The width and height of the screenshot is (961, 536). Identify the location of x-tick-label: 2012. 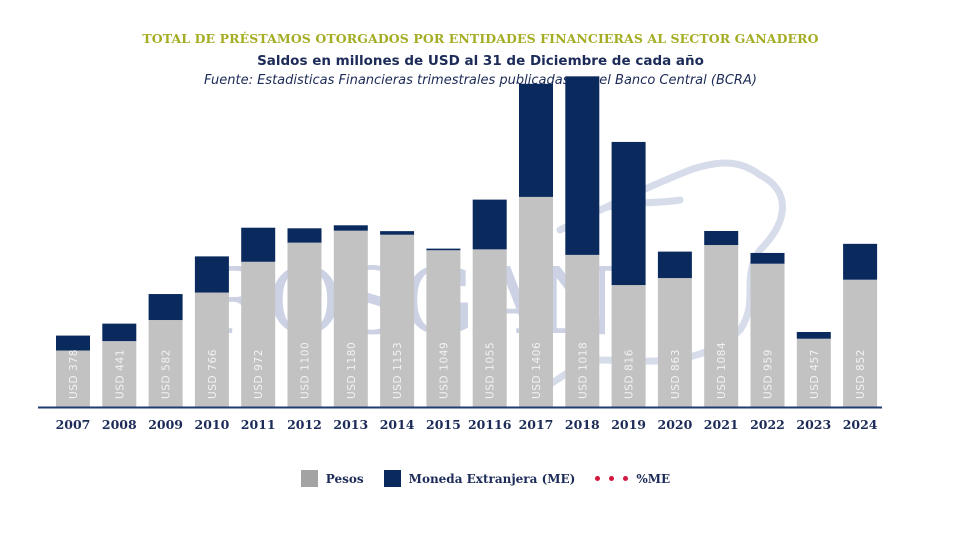
(304, 424).